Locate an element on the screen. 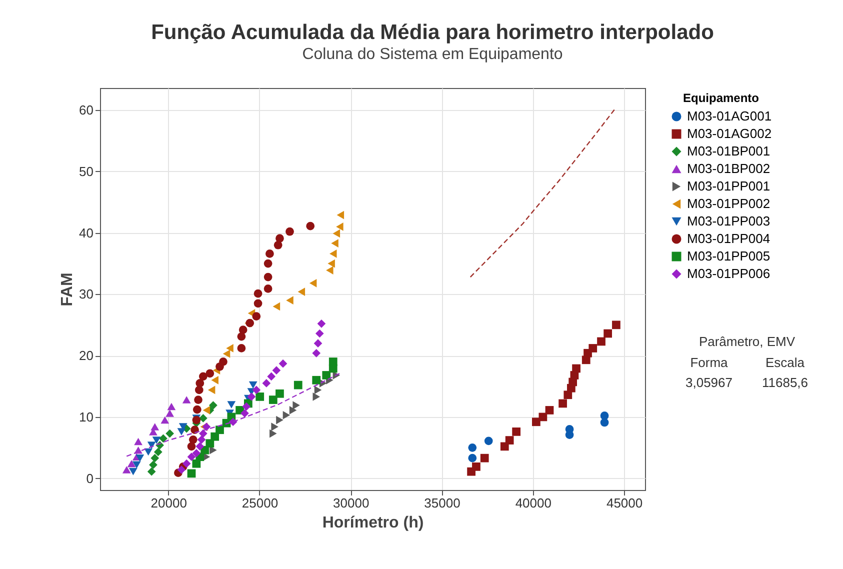  y-tick-label: 30 is located at coordinates (86, 294).